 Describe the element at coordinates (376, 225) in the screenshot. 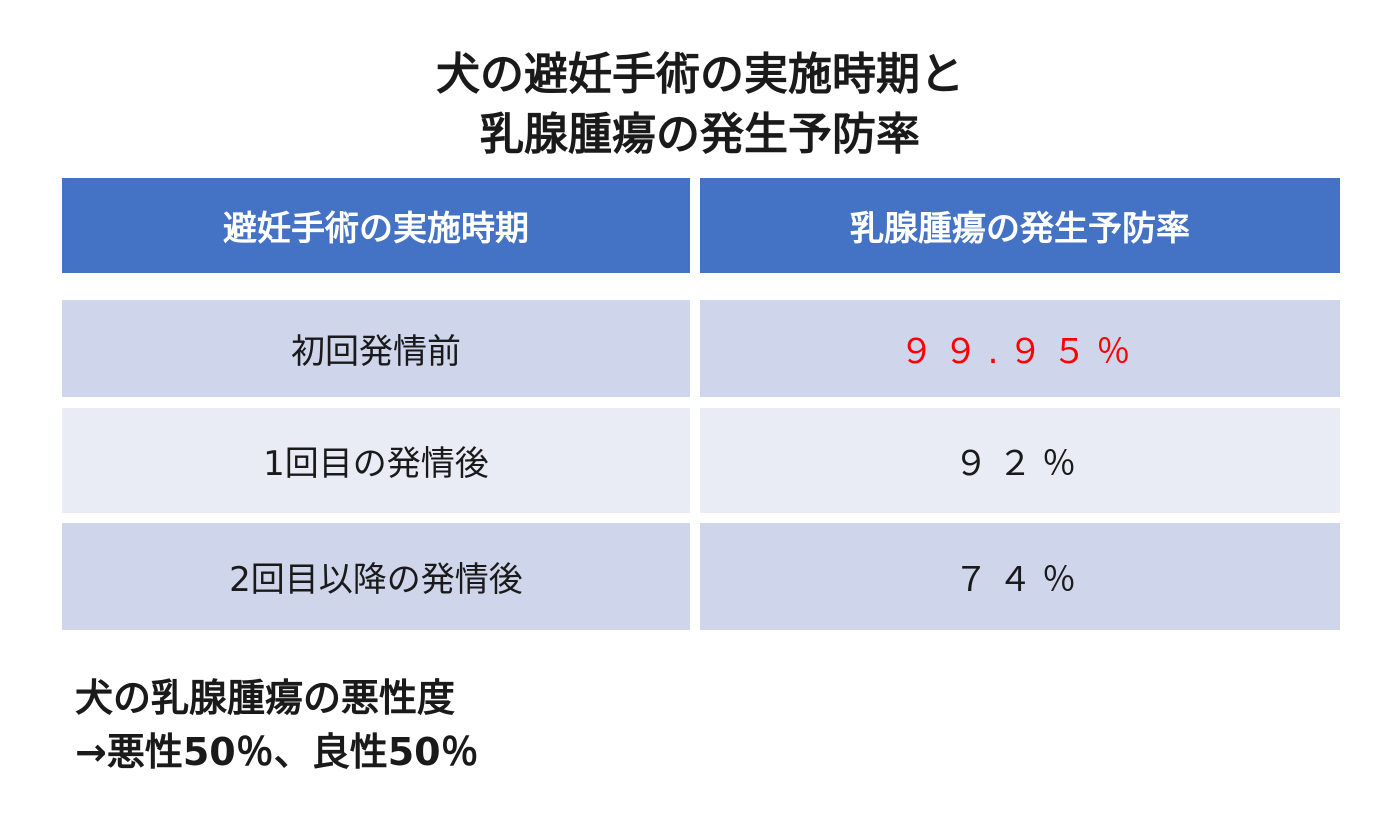

I see `header-cell: 避妊手術の実施時期` at that location.